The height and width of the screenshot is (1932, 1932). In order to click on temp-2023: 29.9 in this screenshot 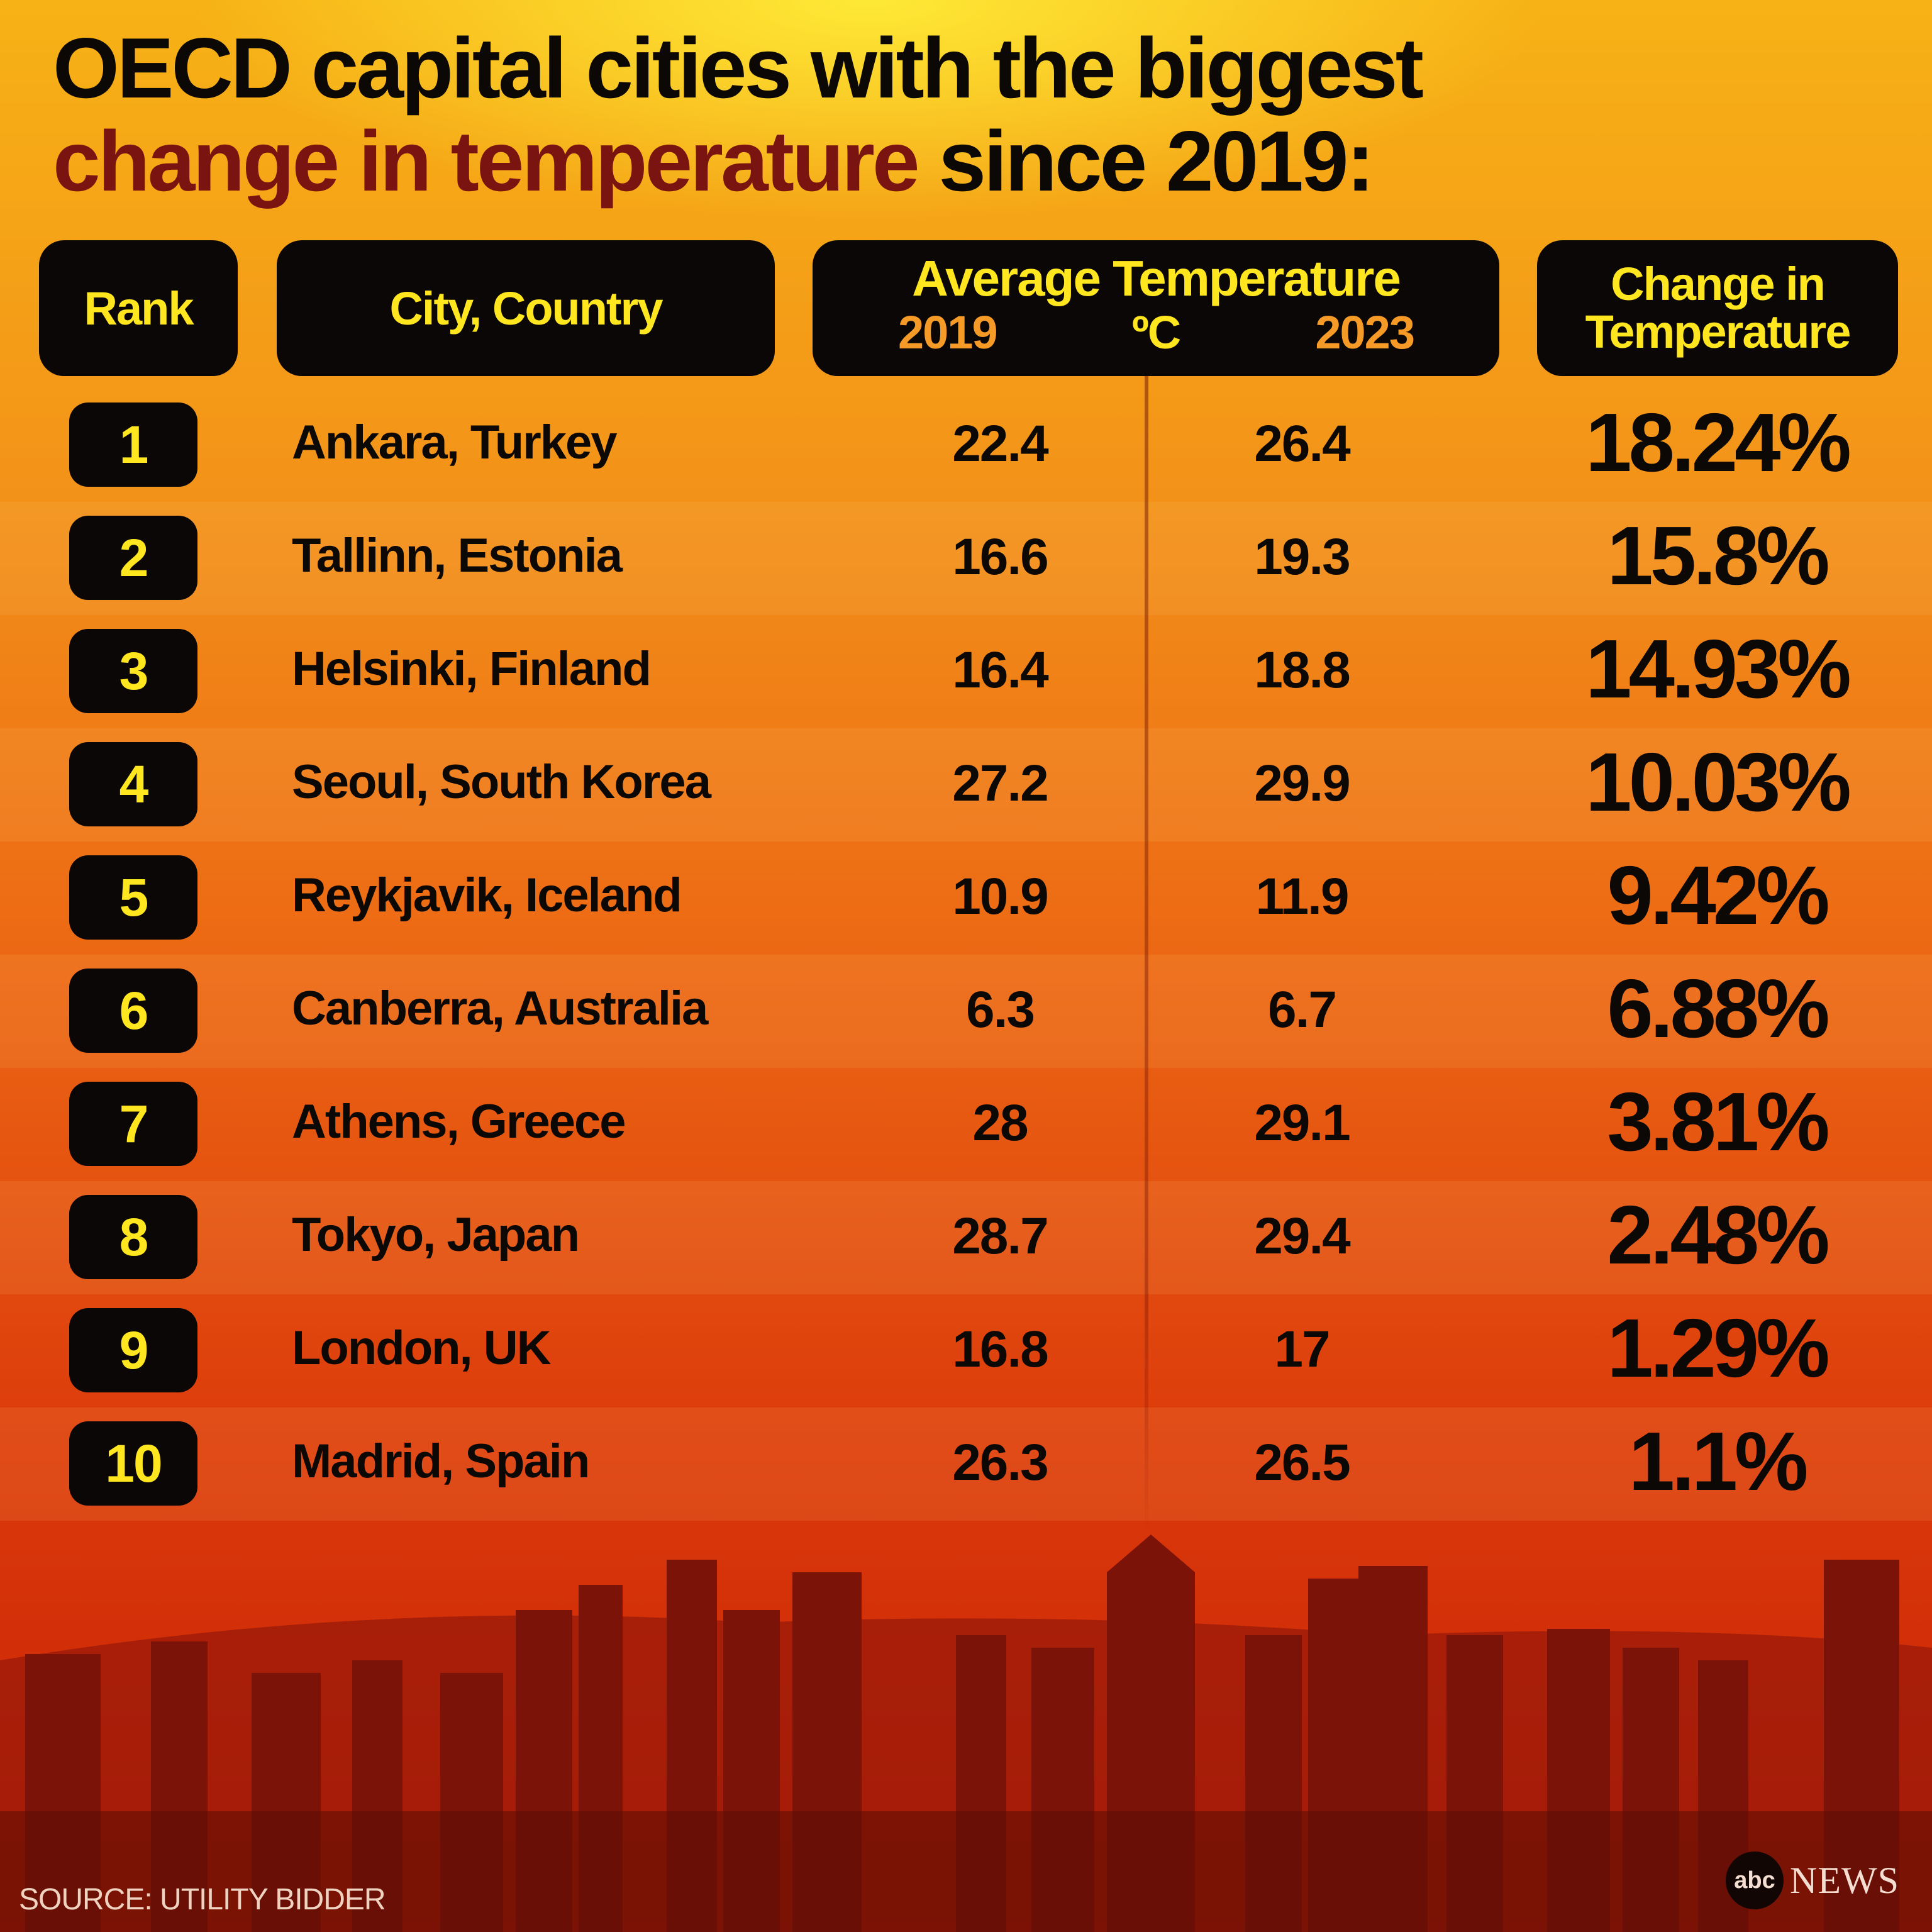, I will do `click(1302, 783)`.